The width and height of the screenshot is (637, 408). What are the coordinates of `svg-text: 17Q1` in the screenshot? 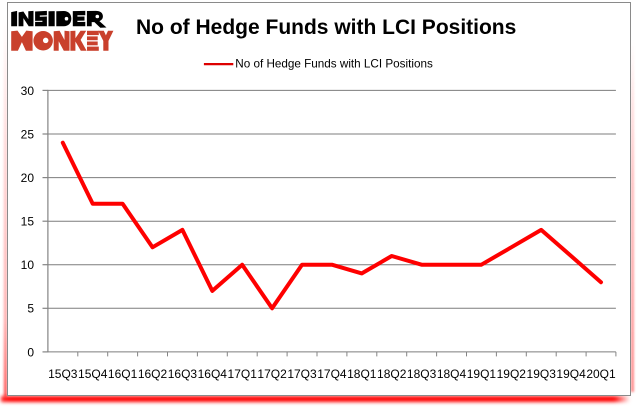 It's located at (243, 374).